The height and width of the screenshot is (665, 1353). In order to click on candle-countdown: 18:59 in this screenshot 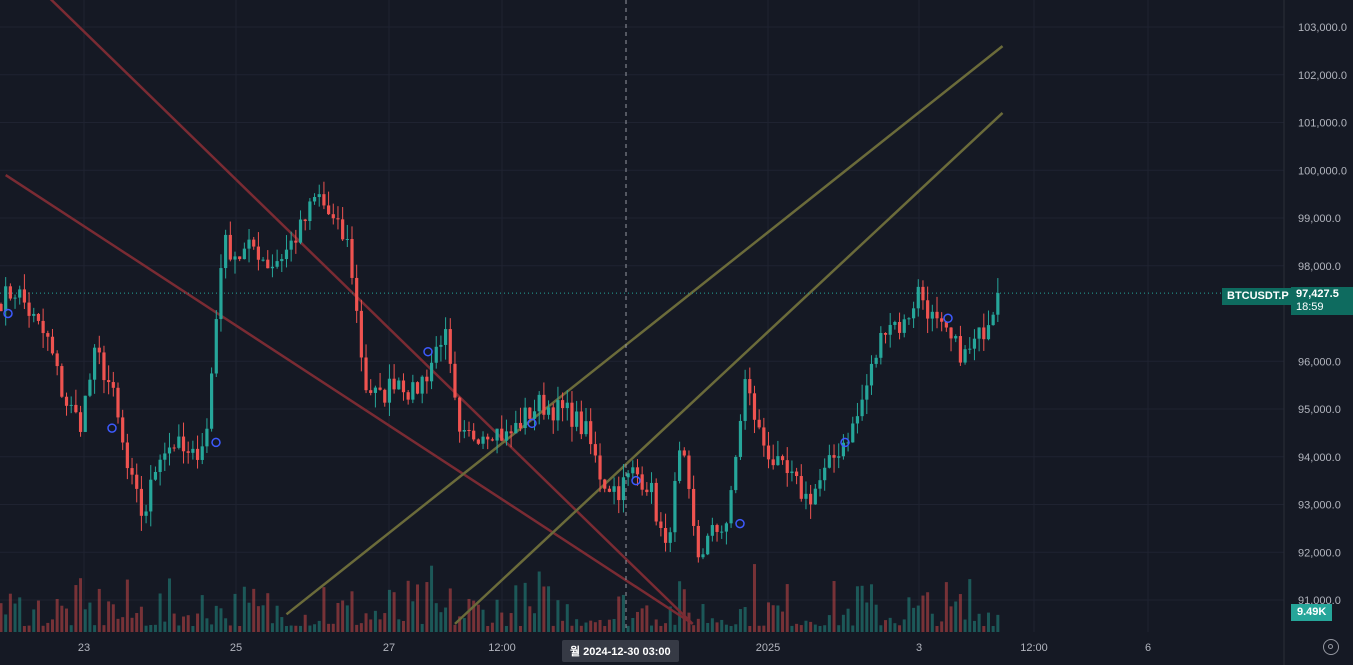, I will do `click(1310, 307)`.